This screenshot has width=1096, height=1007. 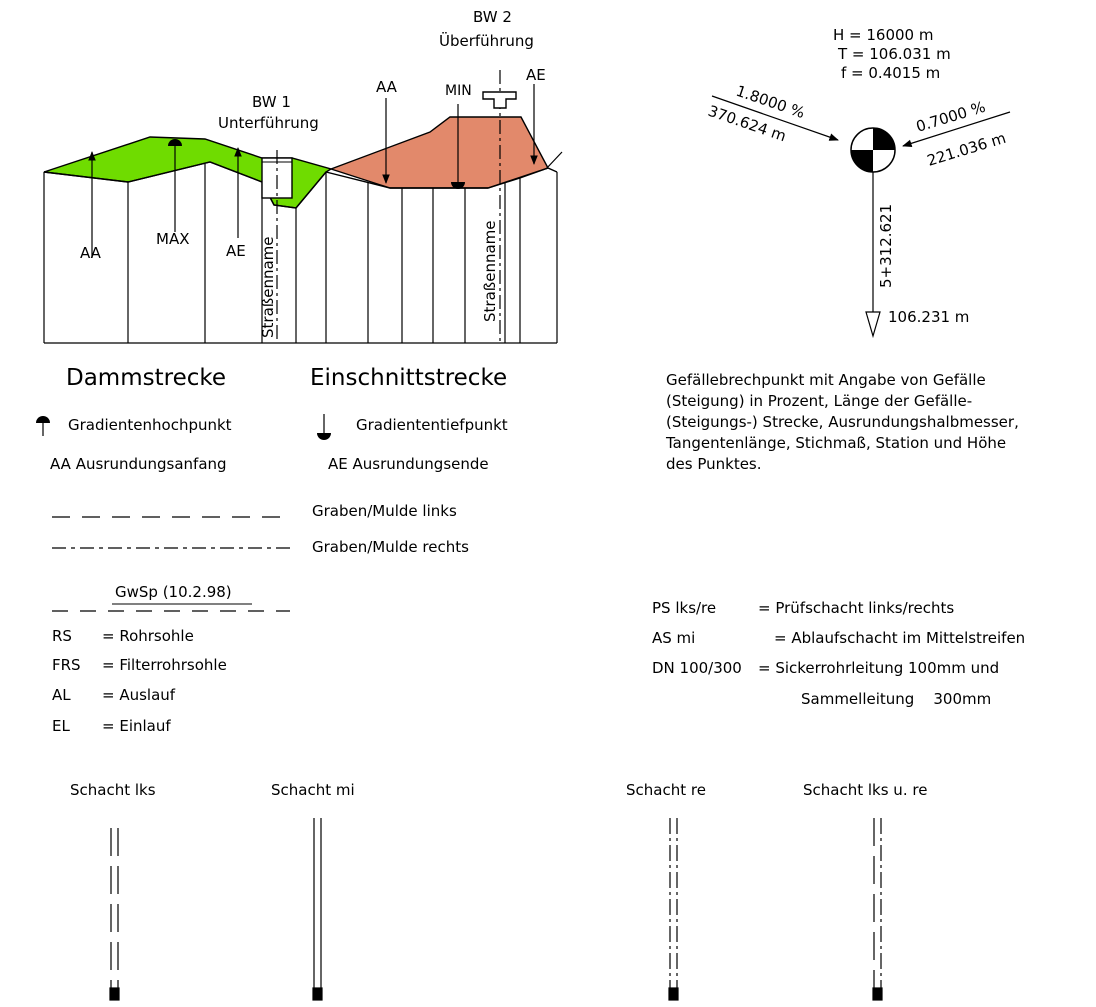 I want to click on abbrev-key: RS, so click(x=62, y=636).